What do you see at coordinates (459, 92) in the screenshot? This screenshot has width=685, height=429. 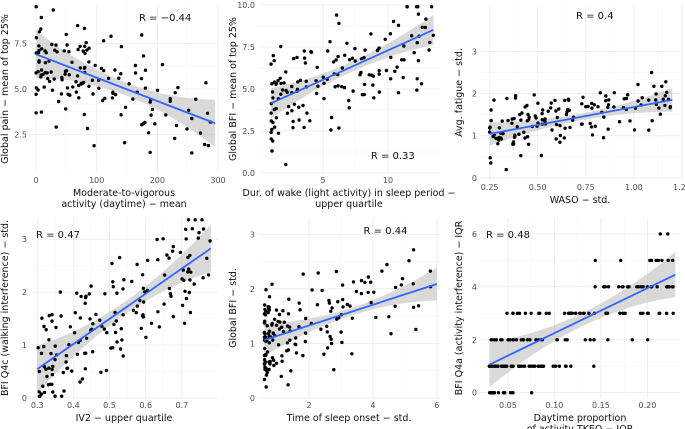 I see `y-axis-label: Avg. fatigue − std.` at bounding box center [459, 92].